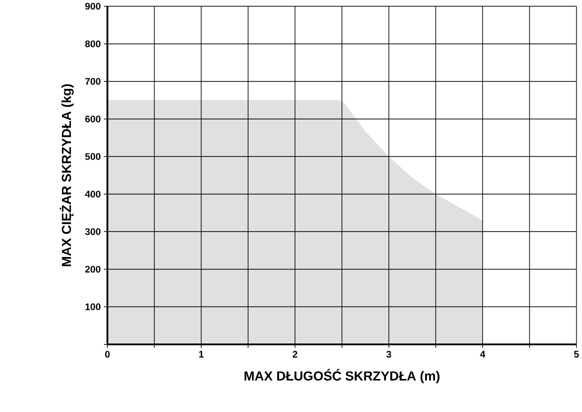 The width and height of the screenshot is (582, 412). What do you see at coordinates (92, 156) in the screenshot?
I see `y-tick-label: 500` at bounding box center [92, 156].